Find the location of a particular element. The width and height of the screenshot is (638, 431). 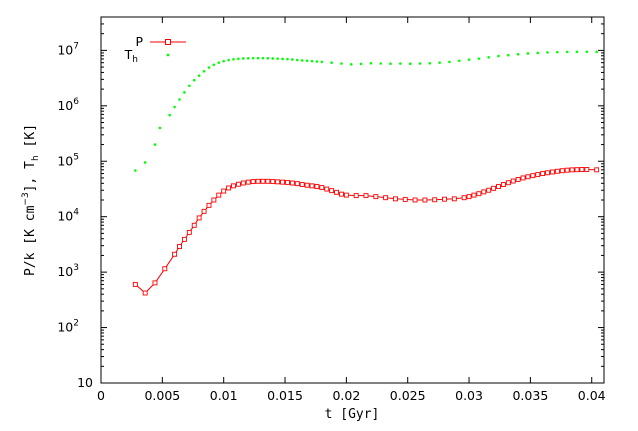

x-tick-label: 0.025 is located at coordinates (408, 395).